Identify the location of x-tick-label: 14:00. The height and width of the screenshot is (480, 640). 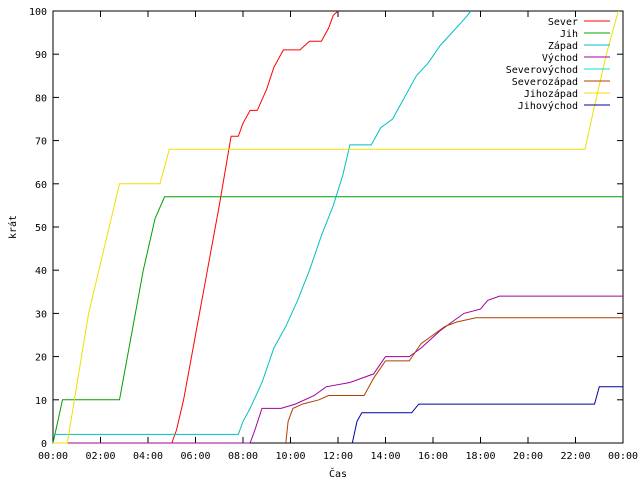
(385, 456).